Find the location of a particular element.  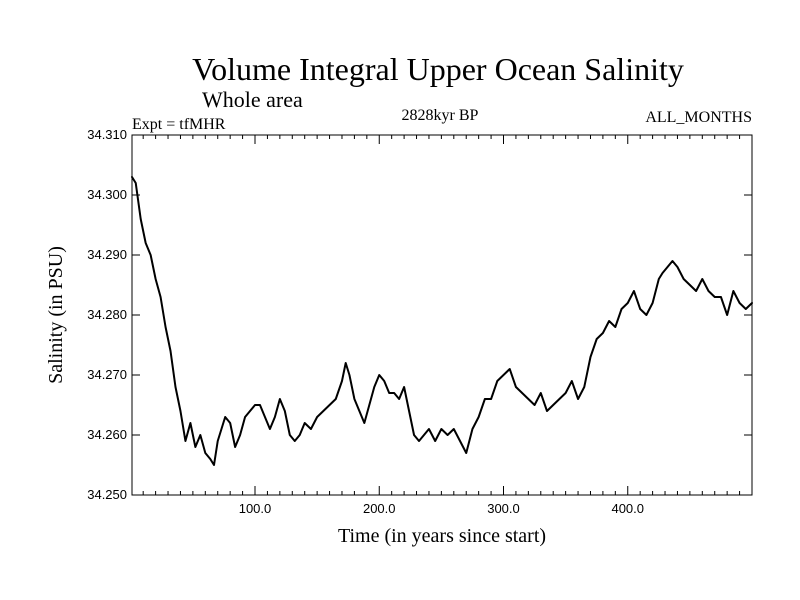

chart-title: Volume Integral Upper Ocean Salinity is located at coordinates (438, 69).